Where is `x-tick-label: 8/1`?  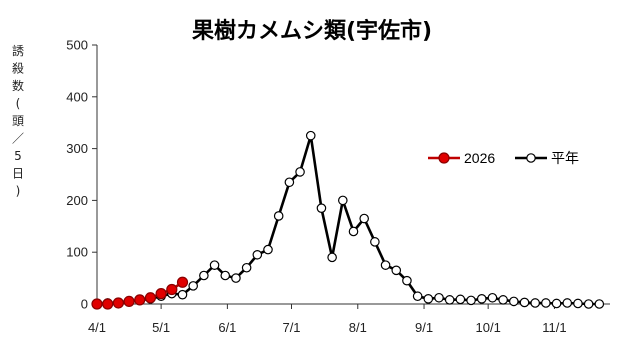
x-tick-label: 8/1 is located at coordinates (358, 327).